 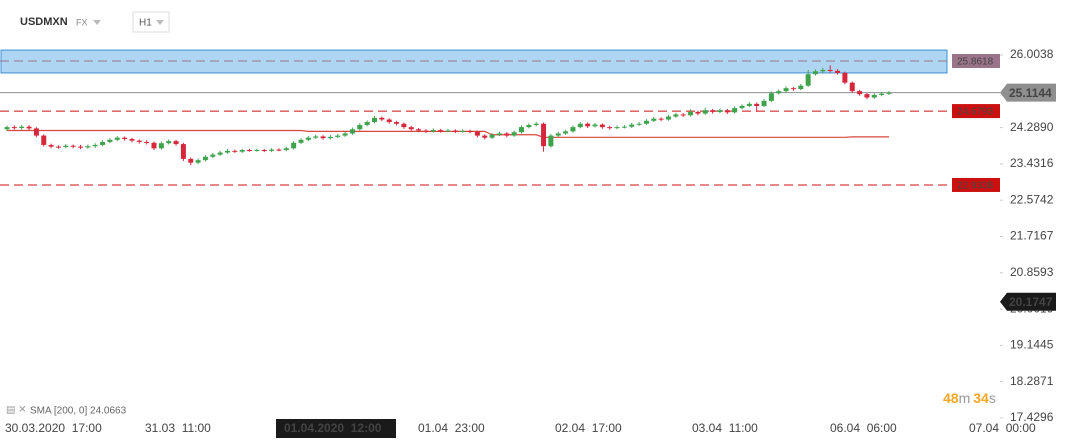 What do you see at coordinates (178, 428) in the screenshot?
I see `x-tick-label: 31.03 11:00` at bounding box center [178, 428].